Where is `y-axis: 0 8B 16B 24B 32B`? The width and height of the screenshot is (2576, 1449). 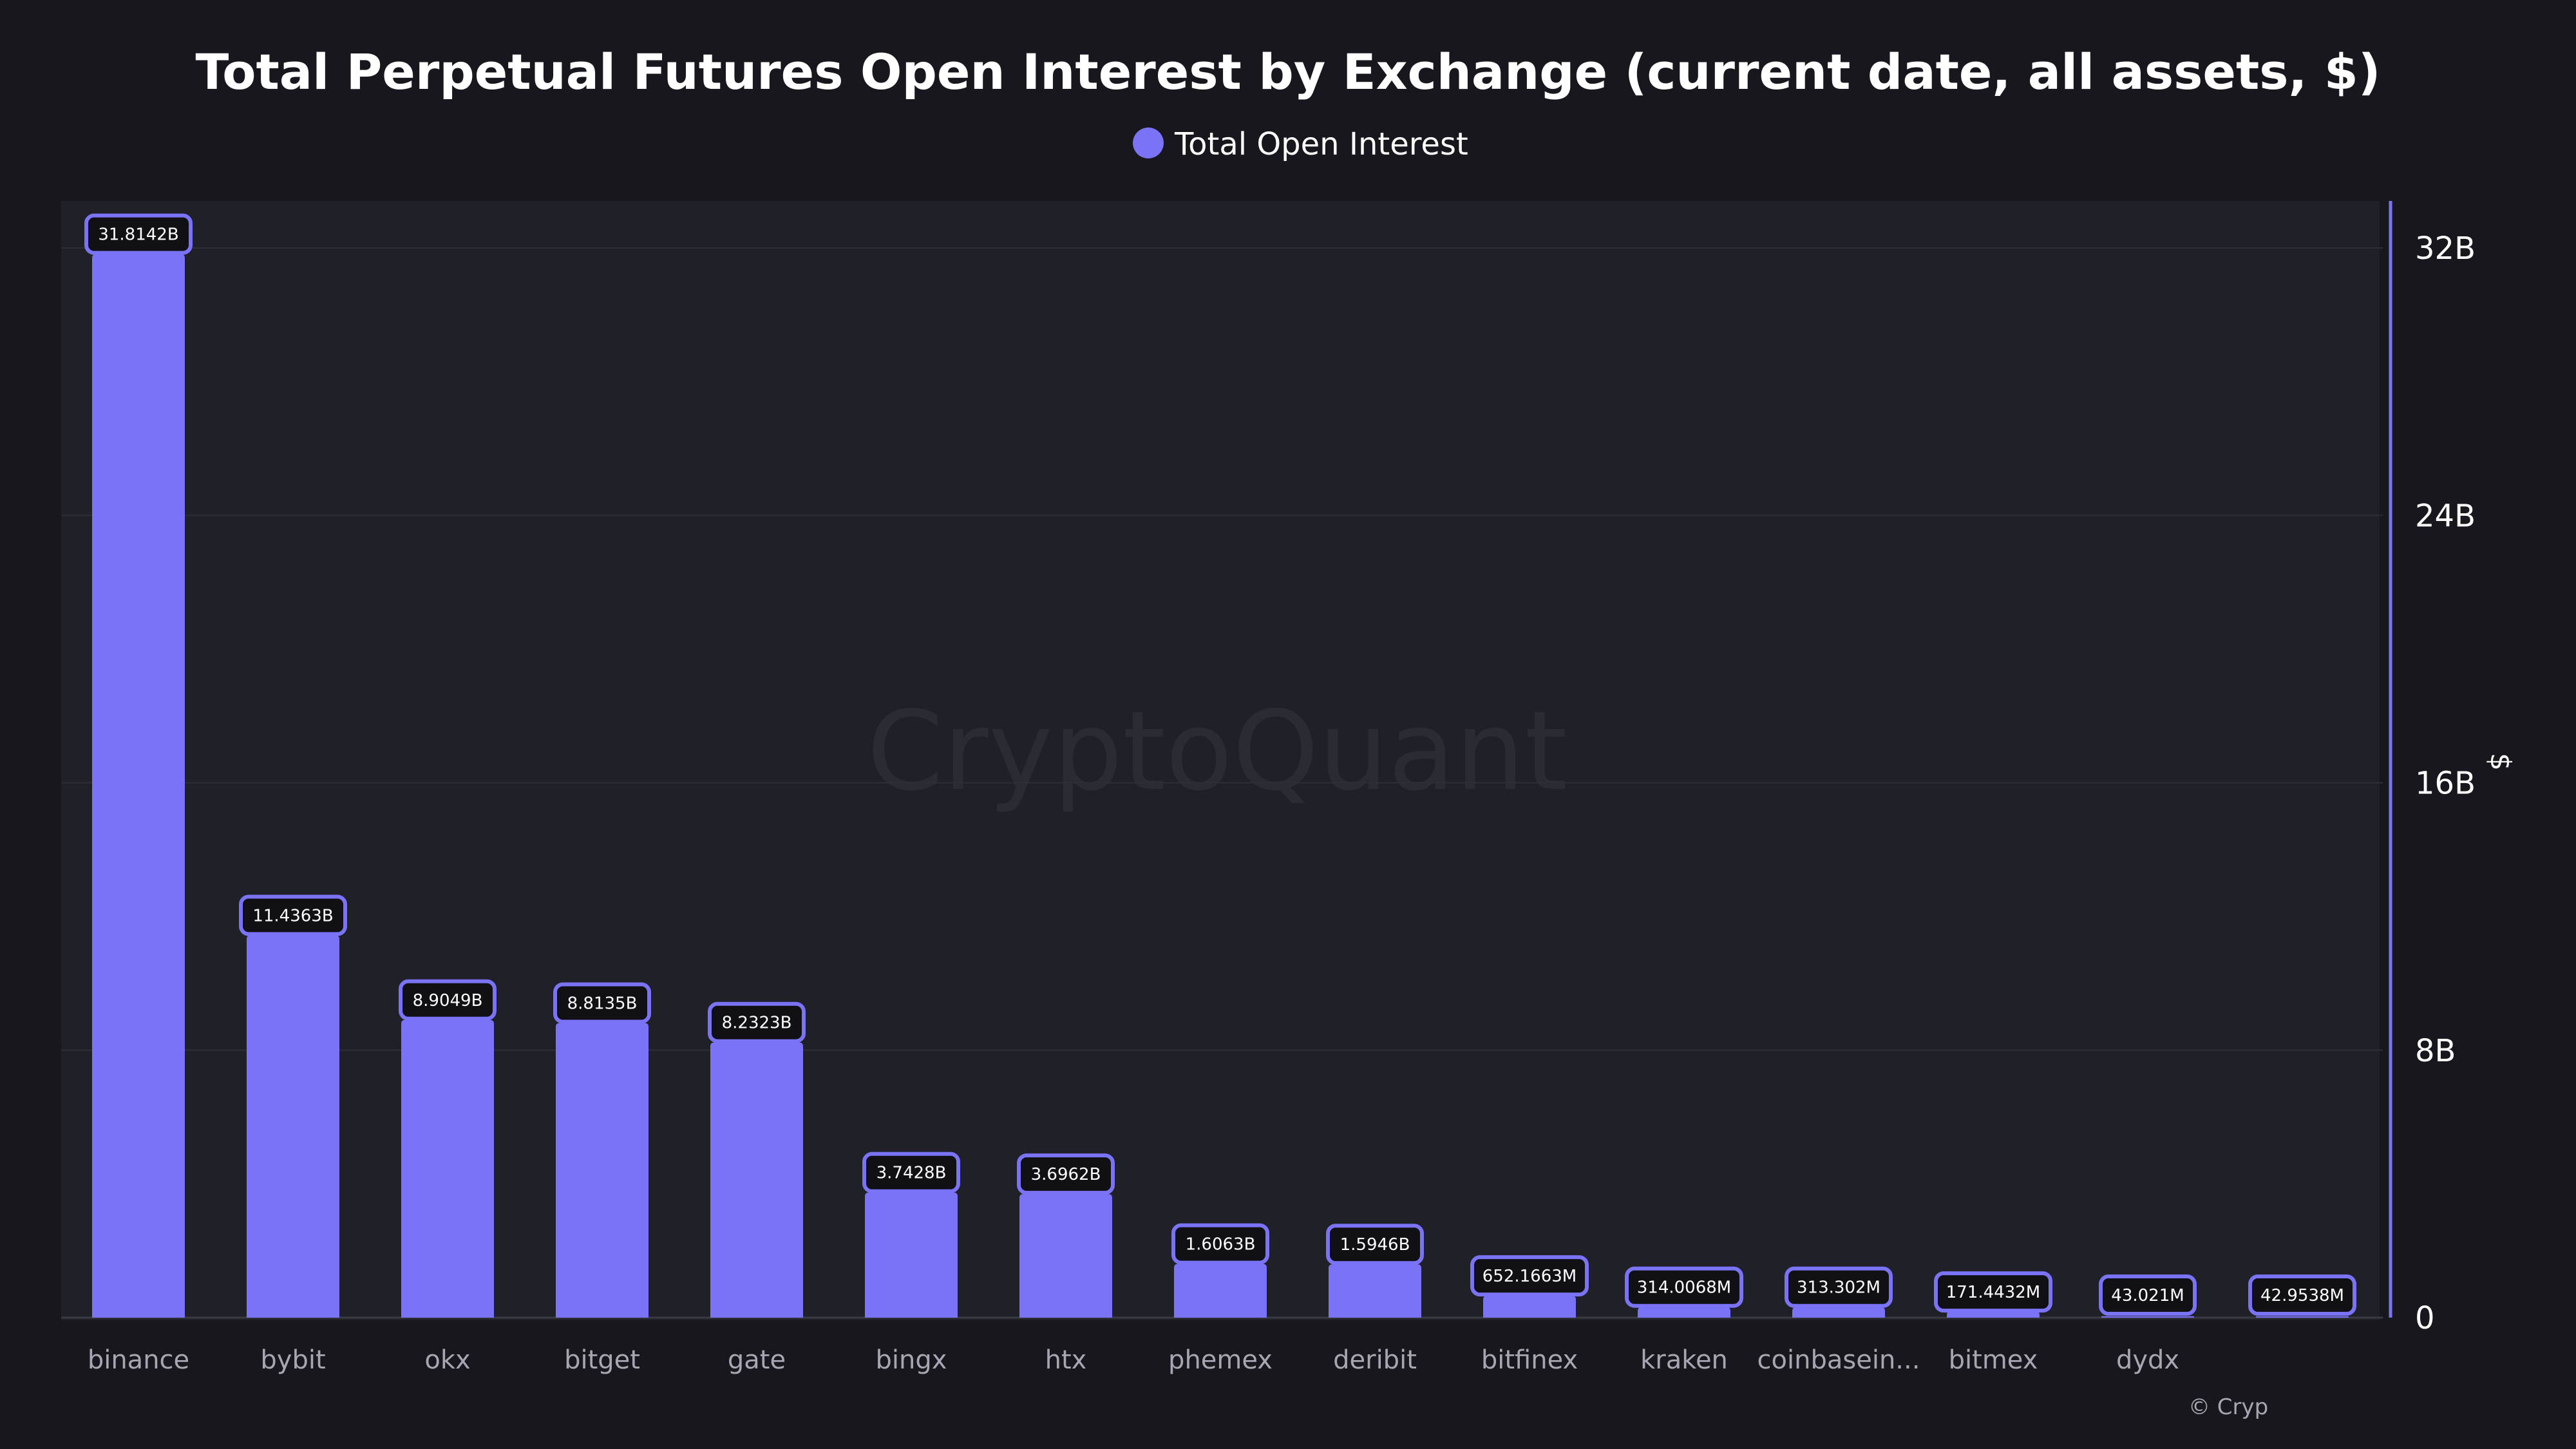
y-axis: 0 8B 16B 24B 32B is located at coordinates (2432, 769).